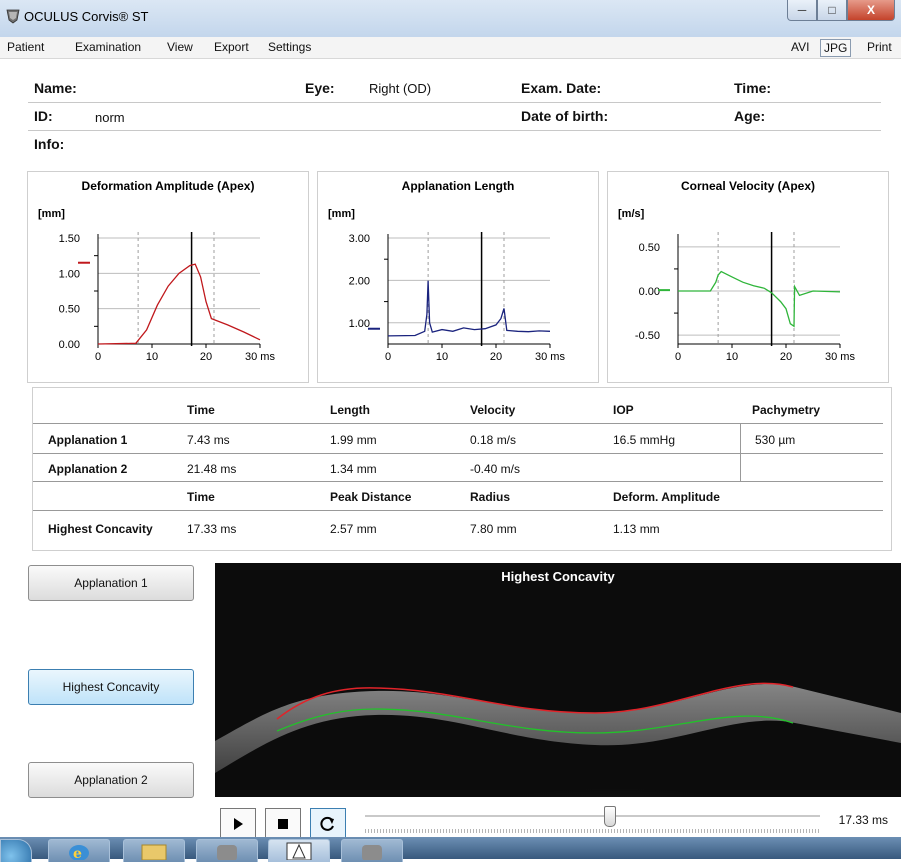 This screenshot has width=901, height=863. I want to click on app-icon, so click(13, 16).